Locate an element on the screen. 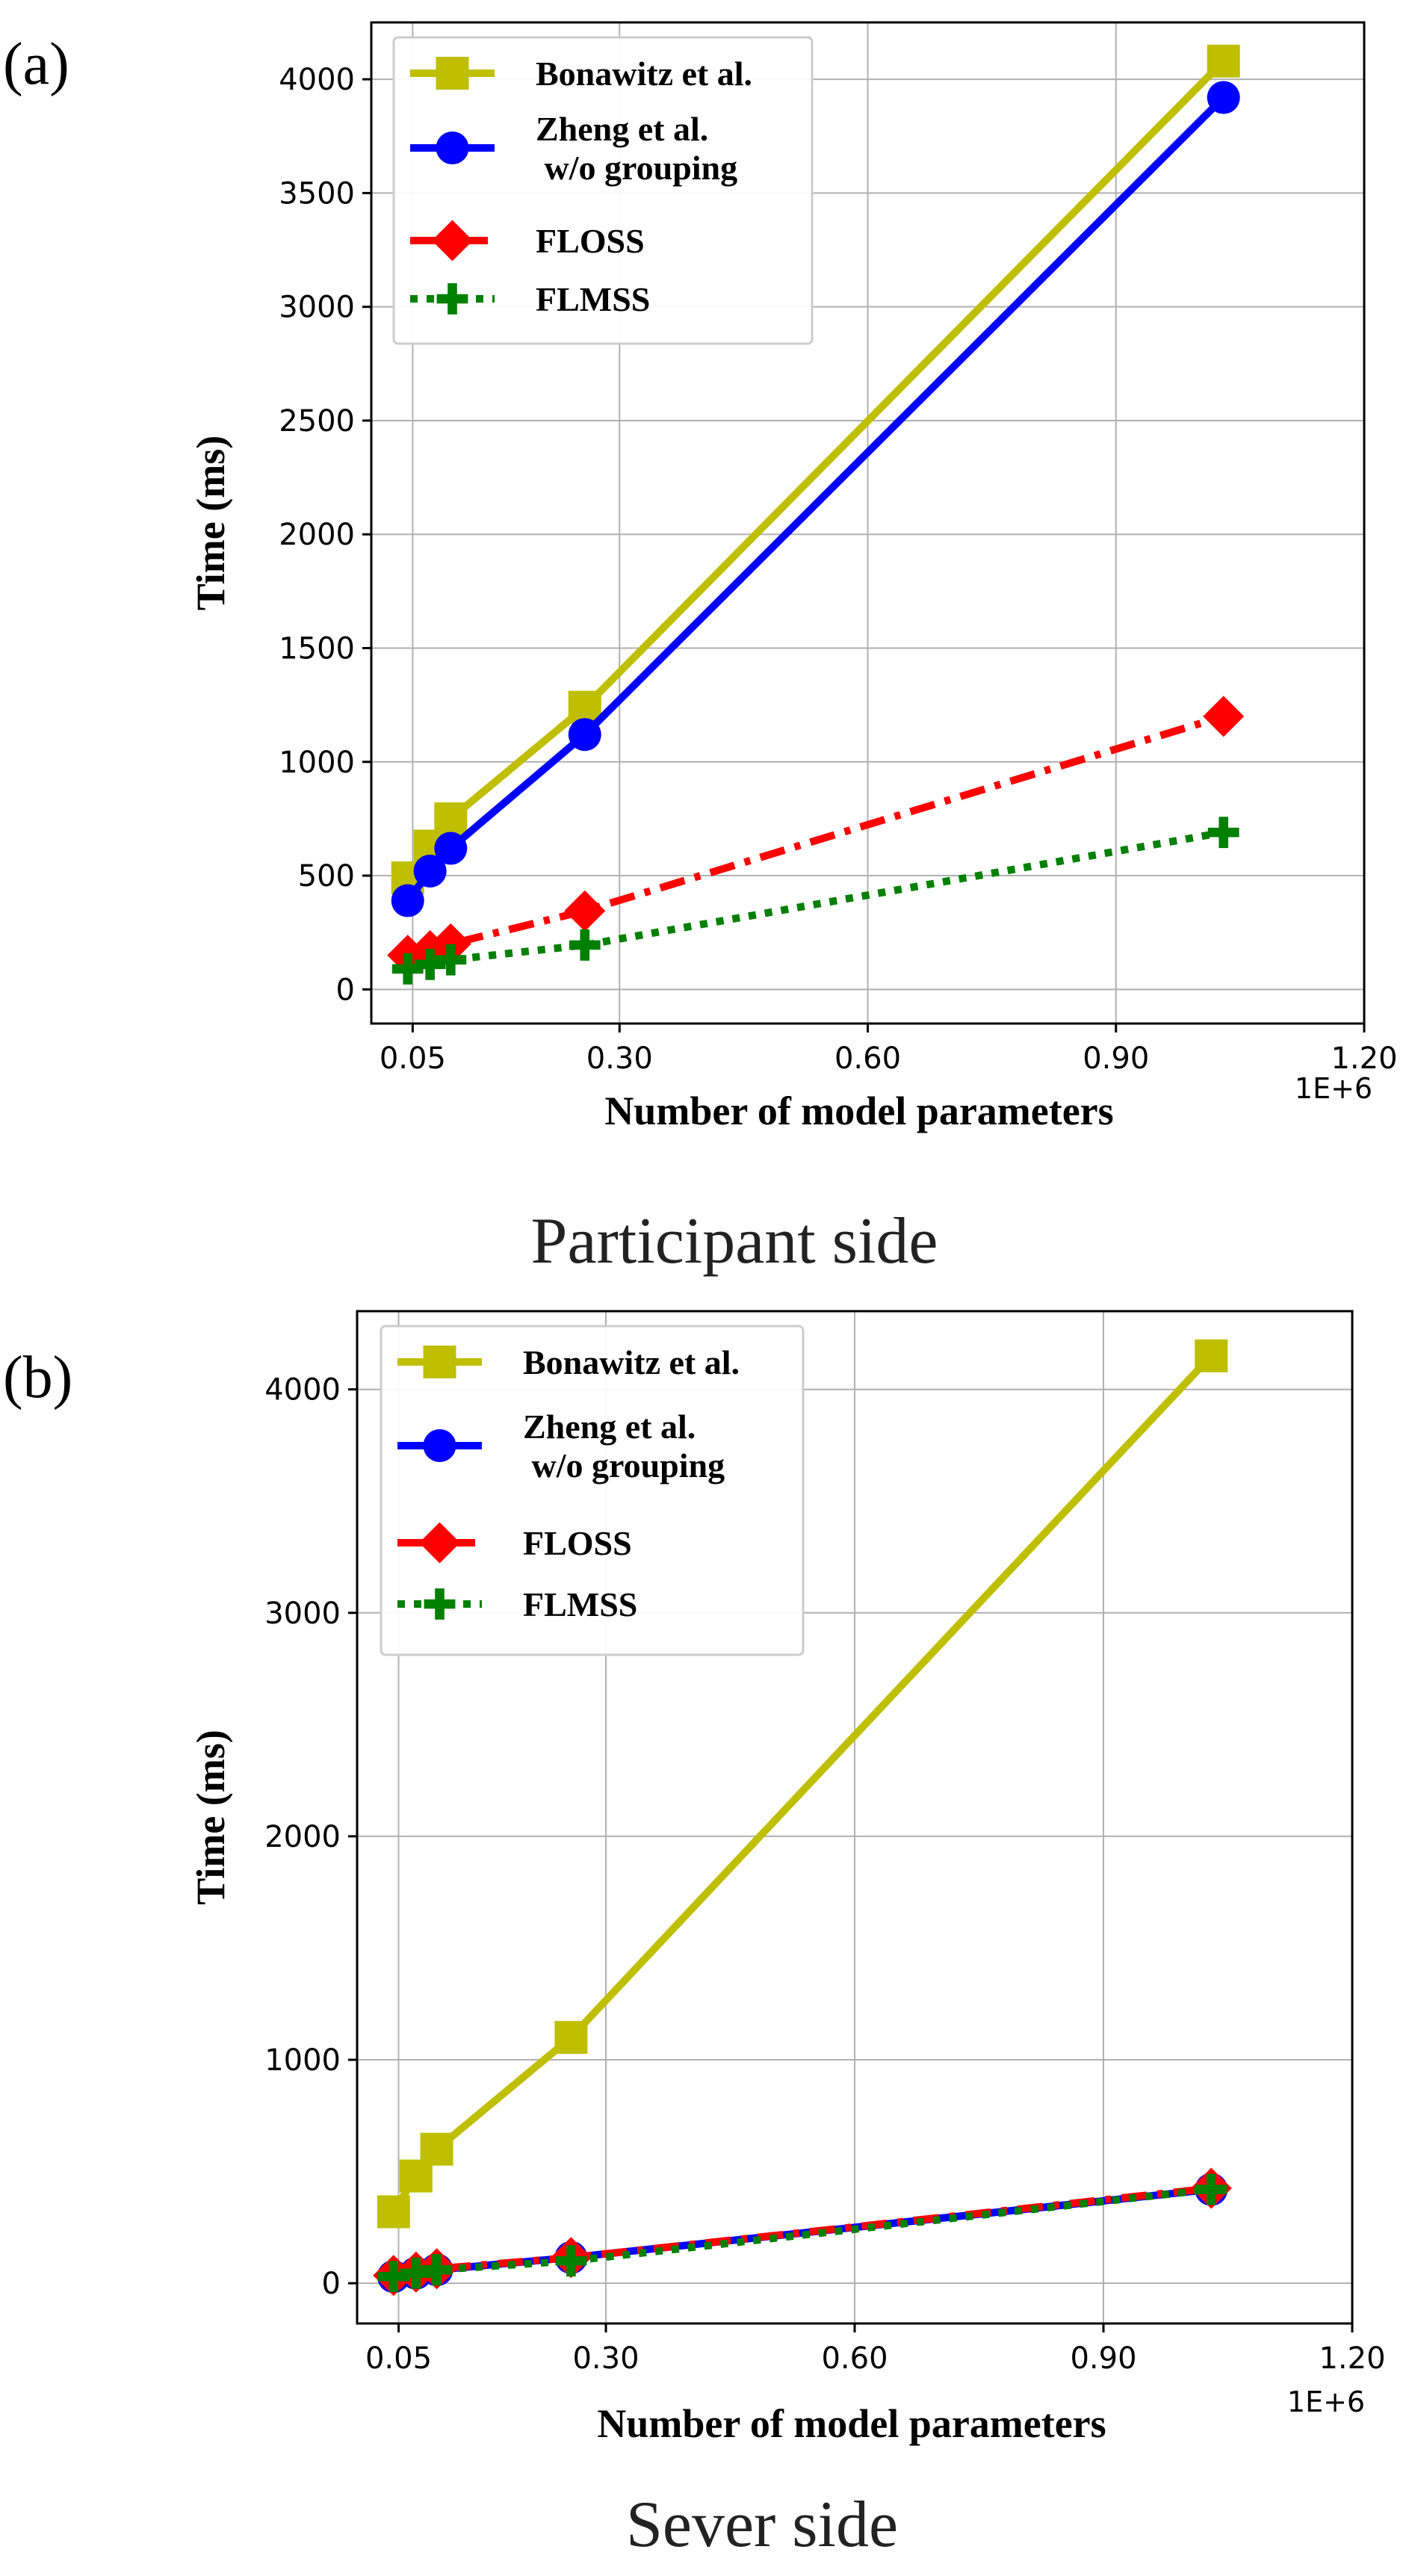 This screenshot has width=1412, height=2576. y-tick-label: 3500 is located at coordinates (317, 193).